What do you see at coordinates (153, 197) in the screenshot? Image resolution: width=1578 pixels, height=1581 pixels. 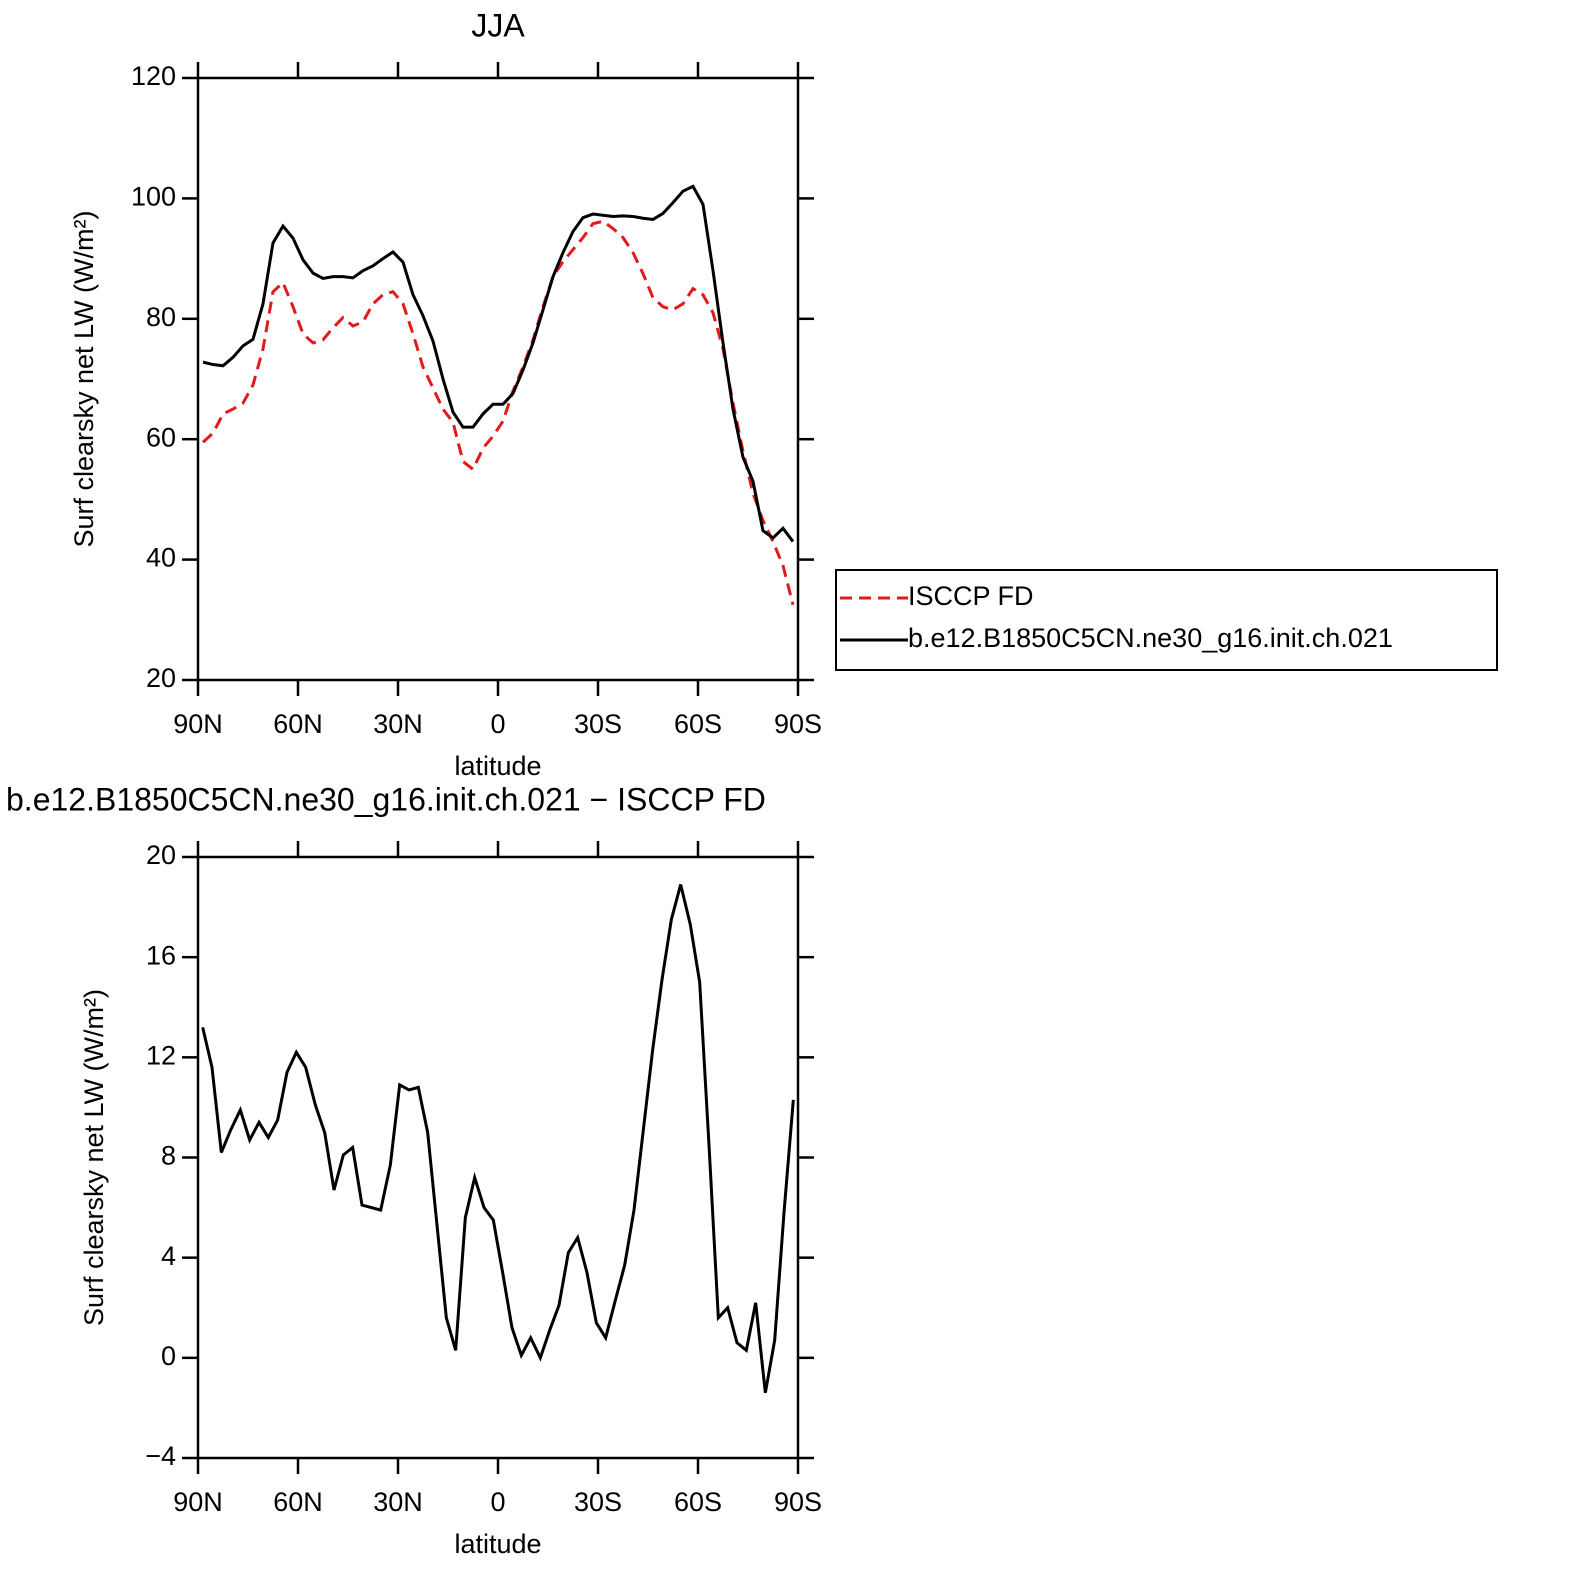 I see `y-tick-label: 100` at bounding box center [153, 197].